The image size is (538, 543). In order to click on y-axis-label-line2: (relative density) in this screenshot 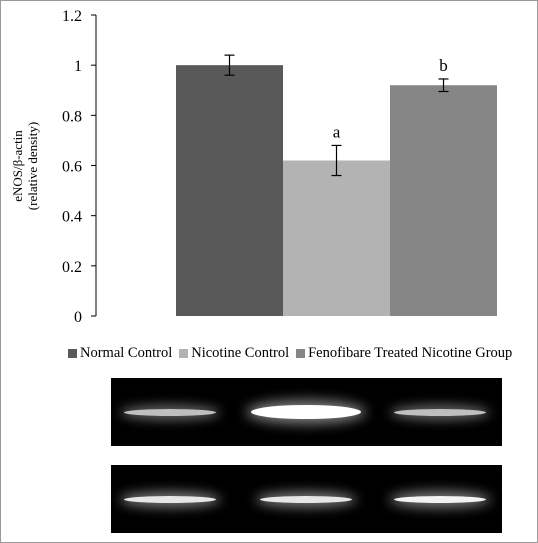, I will do `click(32, 166)`.